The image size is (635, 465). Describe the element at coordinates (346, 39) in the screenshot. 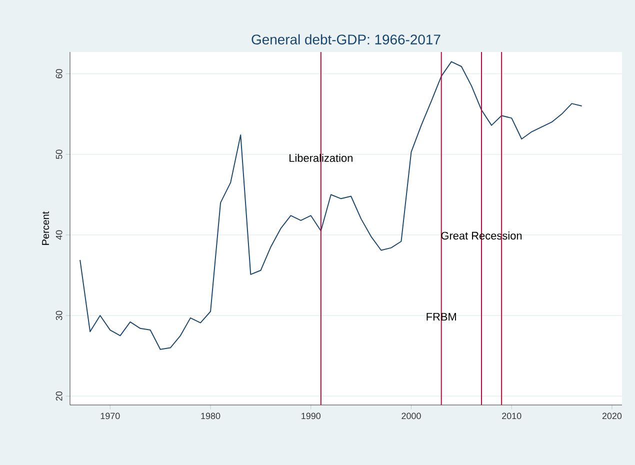

I see `chart-title: General debt-GDP: 1966-2017` at that location.